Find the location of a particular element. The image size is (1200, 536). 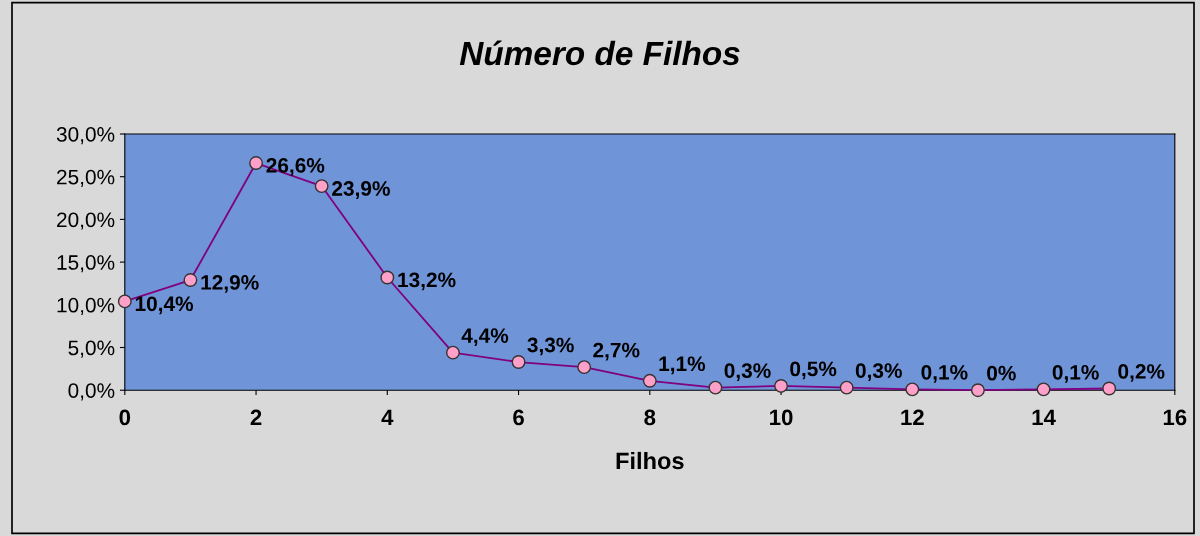

data-label: 3,3% is located at coordinates (550, 346).